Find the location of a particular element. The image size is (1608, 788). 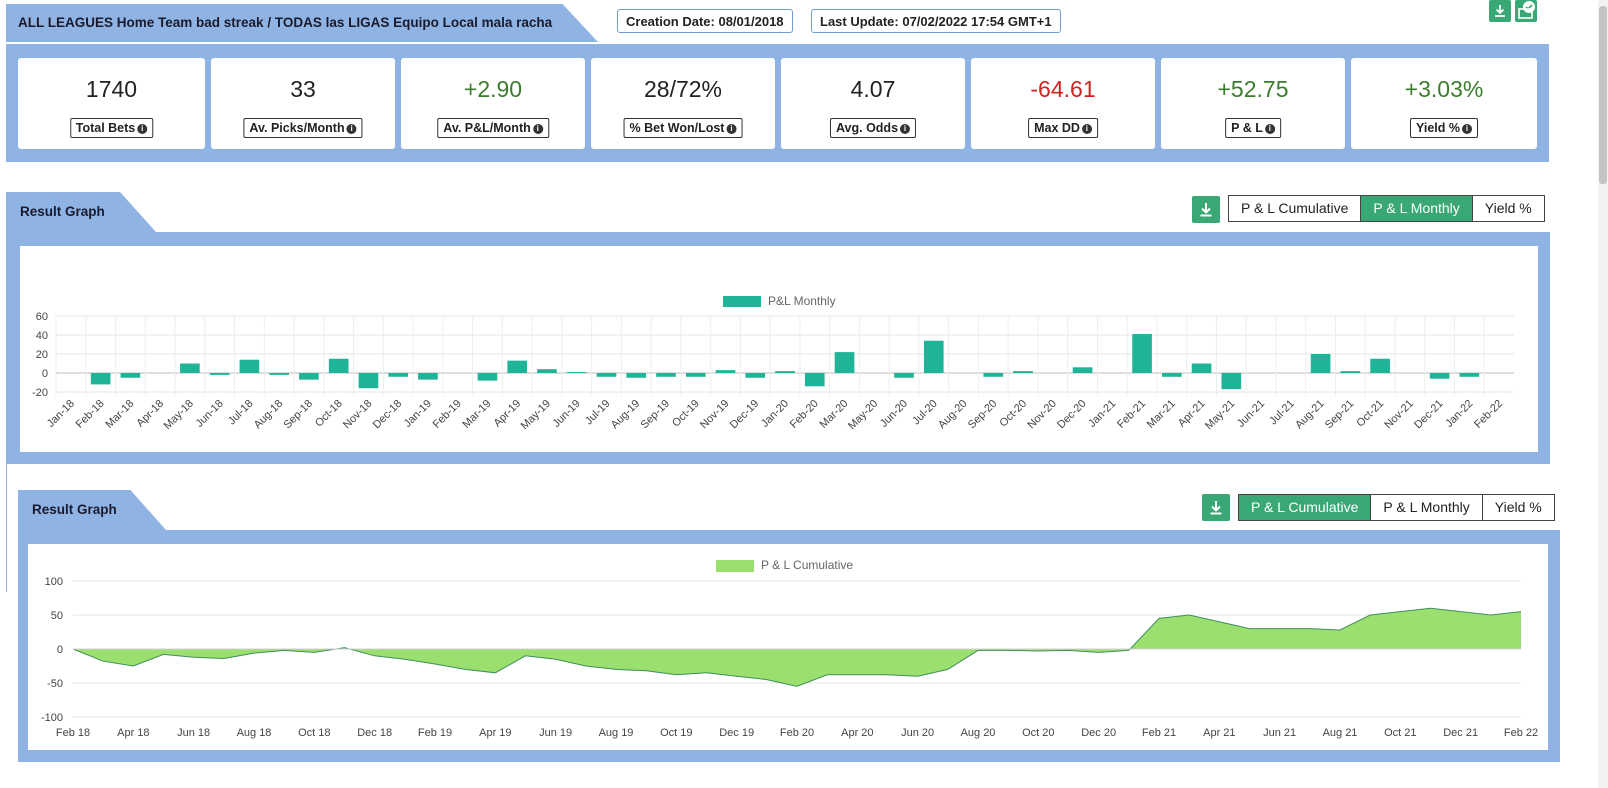

y-tick-label: 20 is located at coordinates (42, 355).